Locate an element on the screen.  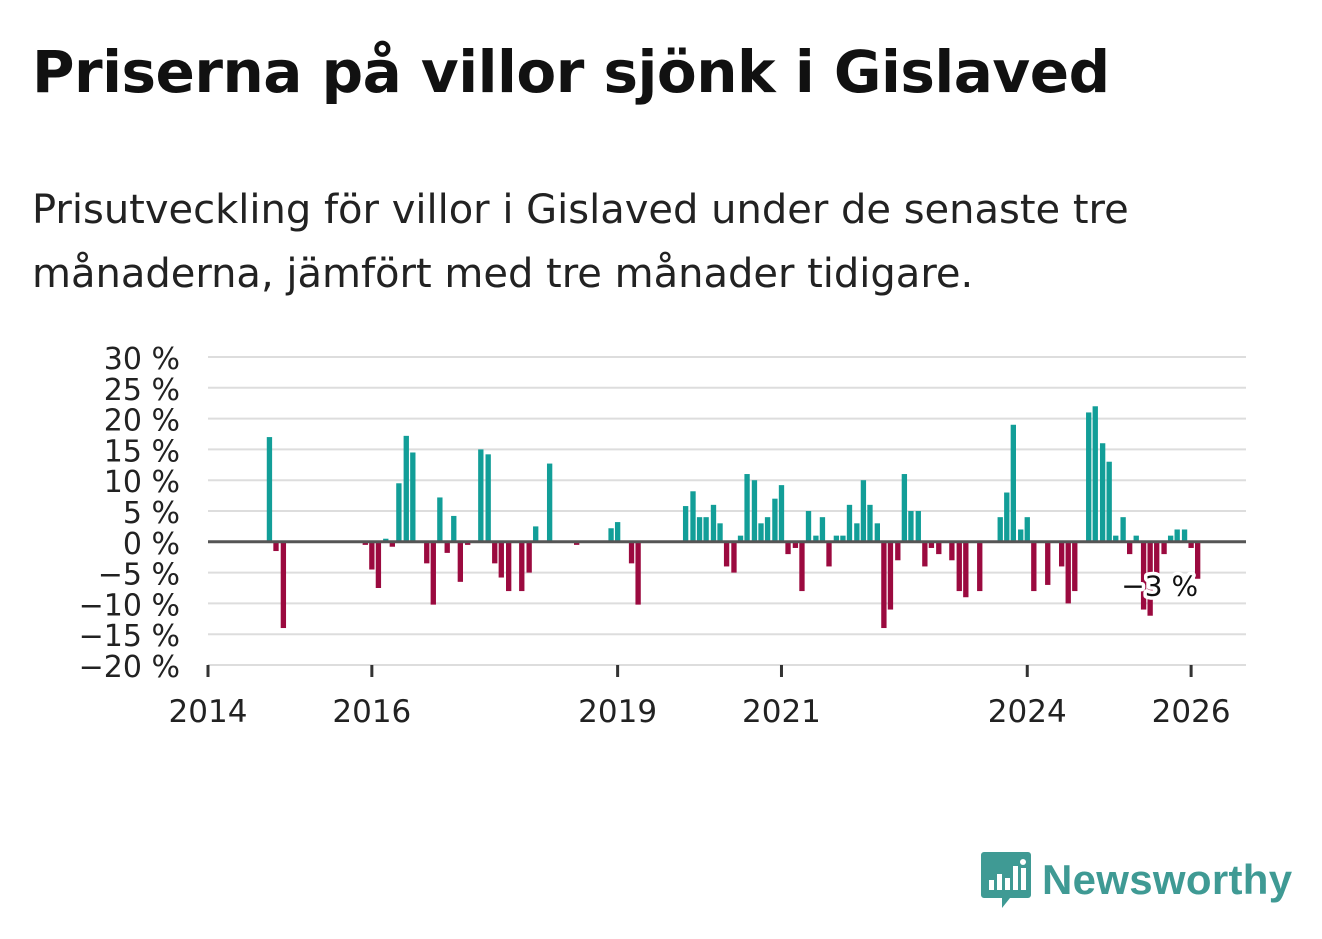
x-tick-label: 2026 is located at coordinates (1191, 712).